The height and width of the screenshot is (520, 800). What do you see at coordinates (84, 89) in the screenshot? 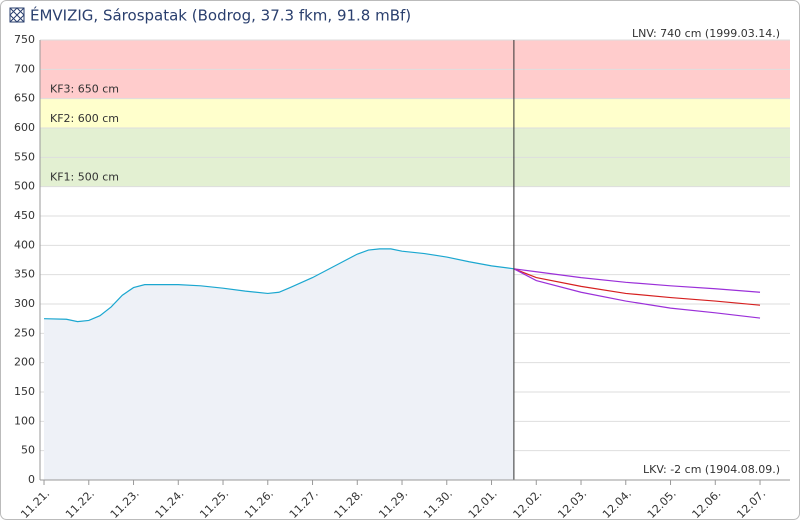
I see `band-label: KF3: 650 cm` at bounding box center [84, 89].